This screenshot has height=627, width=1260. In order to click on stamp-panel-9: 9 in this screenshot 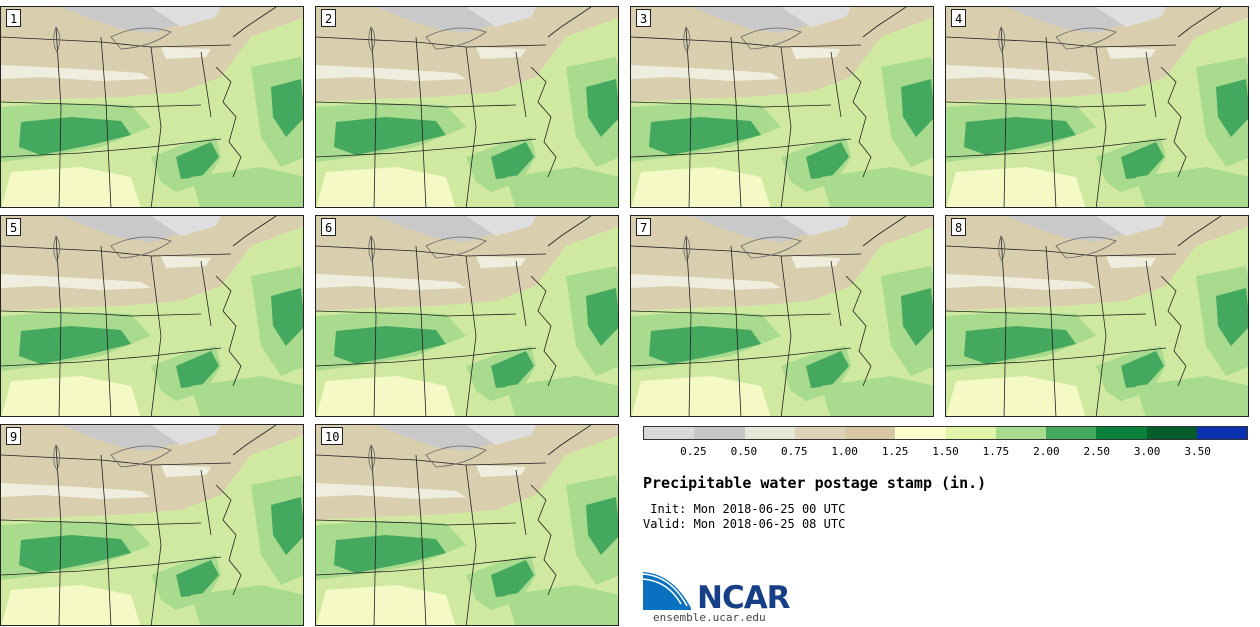, I will do `click(152, 525)`.